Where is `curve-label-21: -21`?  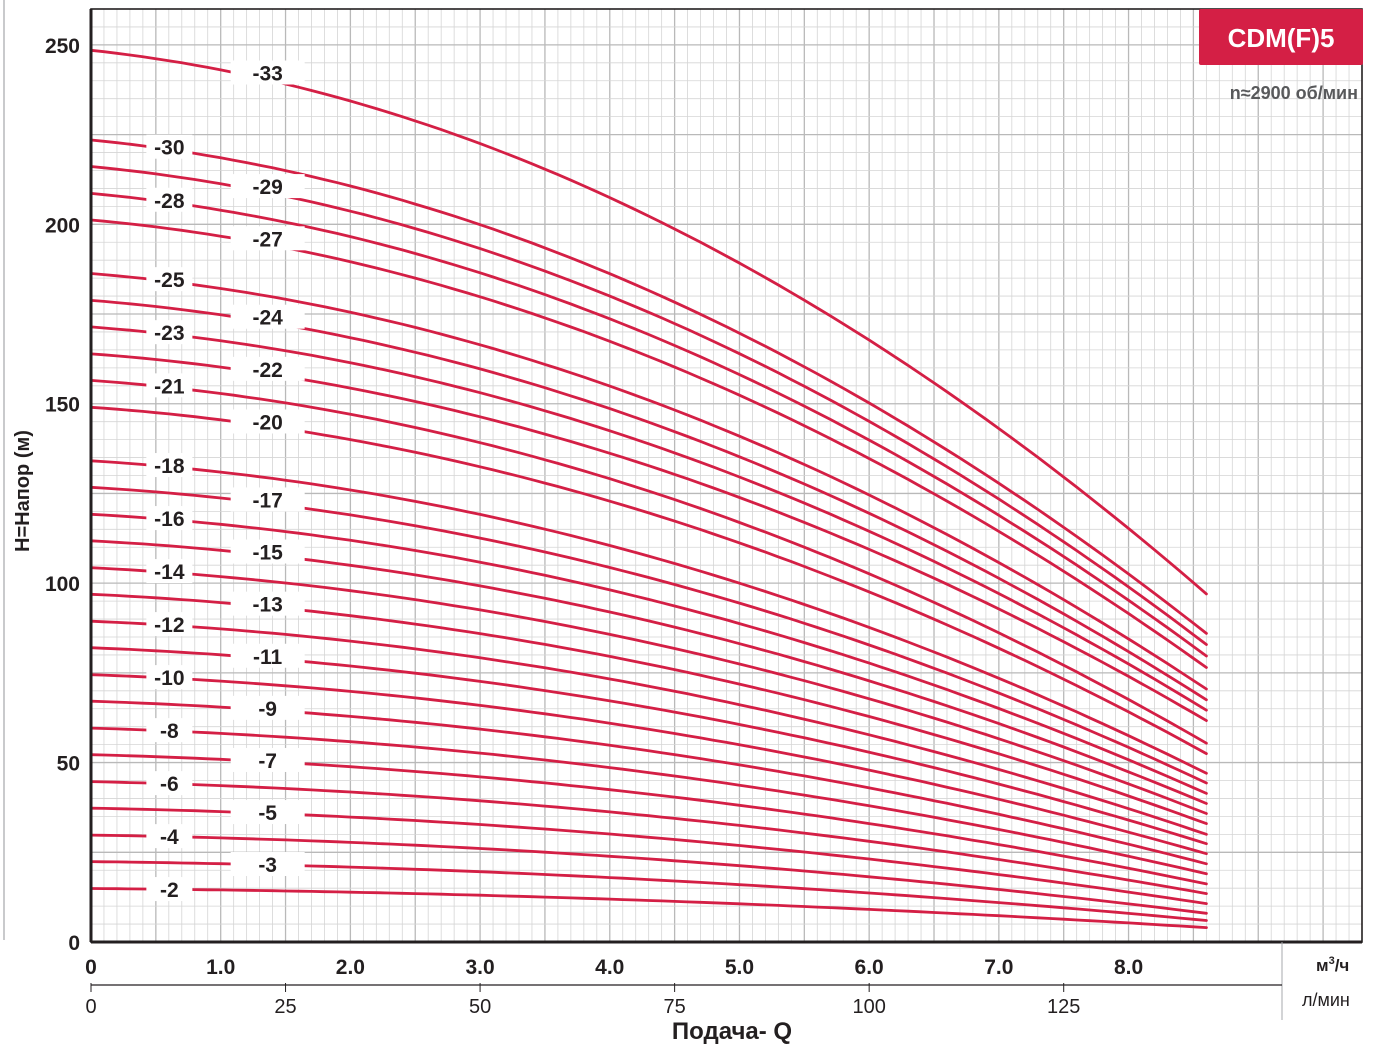
curve-label-21: -21 is located at coordinates (169, 386).